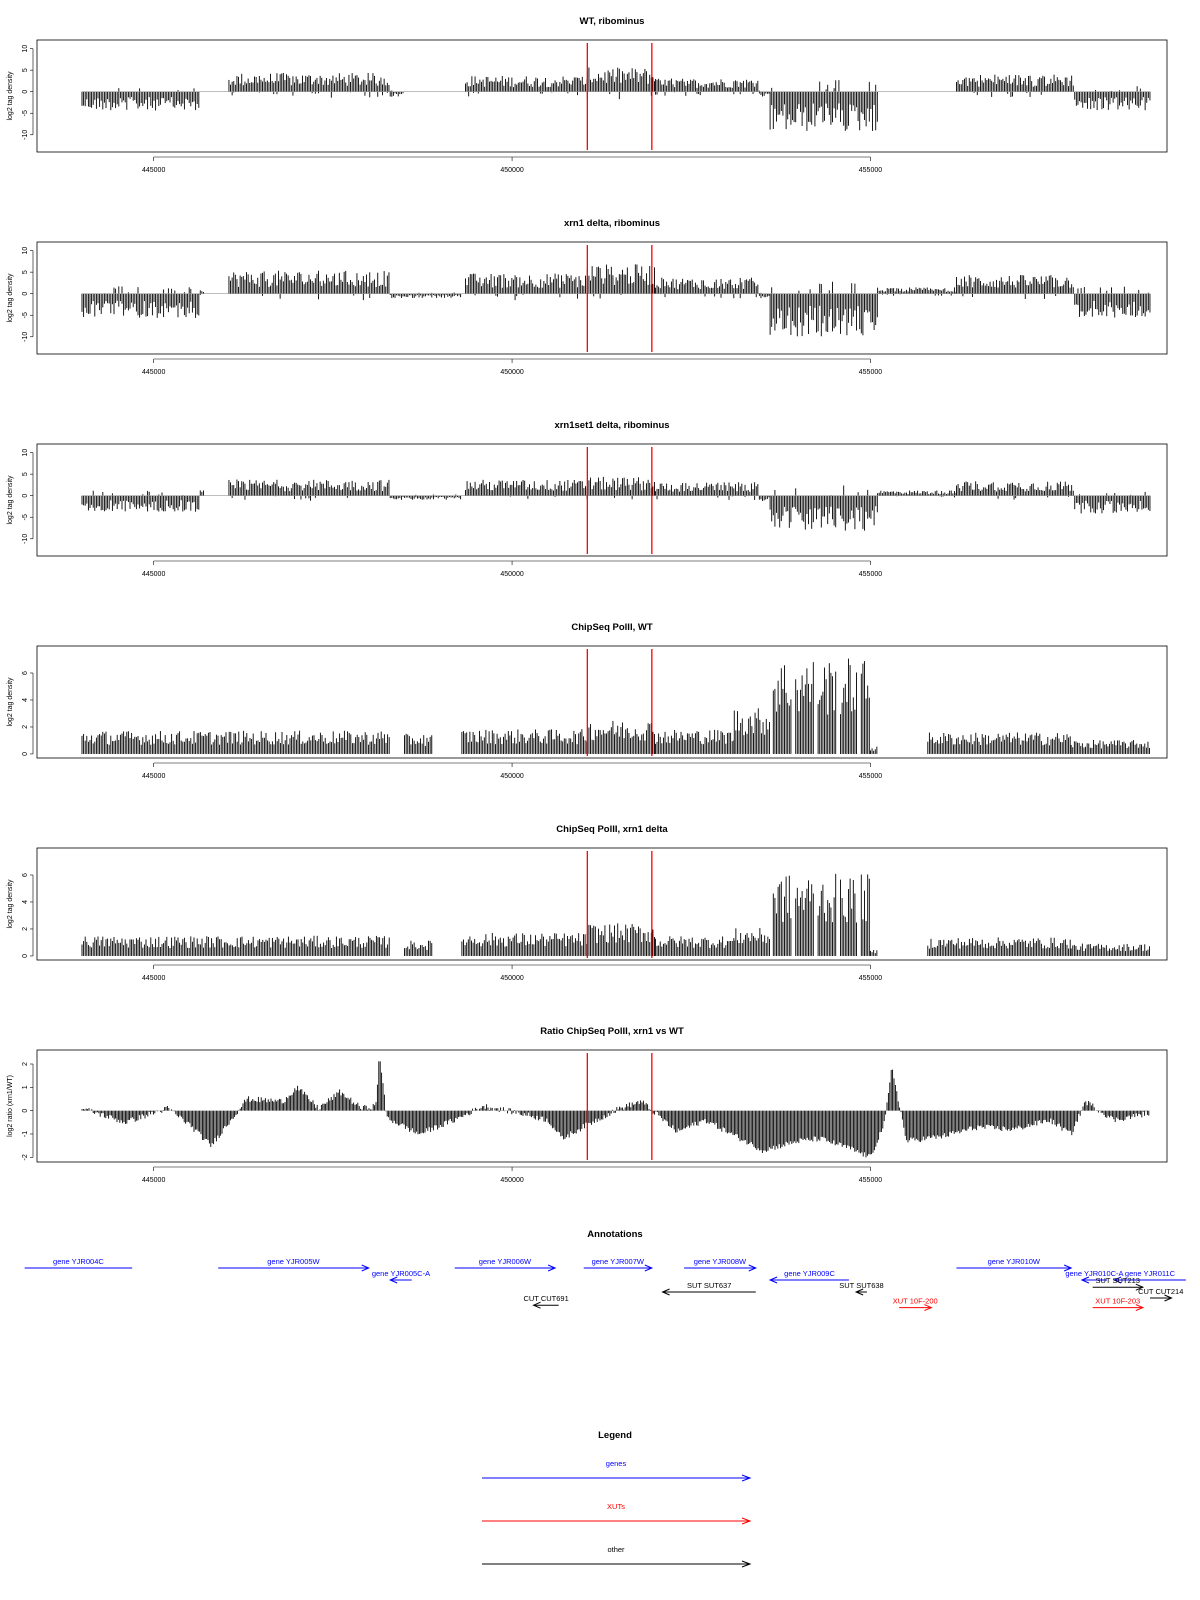  I want to click on annotation-feature: gene YJR007W, so click(618, 1264).